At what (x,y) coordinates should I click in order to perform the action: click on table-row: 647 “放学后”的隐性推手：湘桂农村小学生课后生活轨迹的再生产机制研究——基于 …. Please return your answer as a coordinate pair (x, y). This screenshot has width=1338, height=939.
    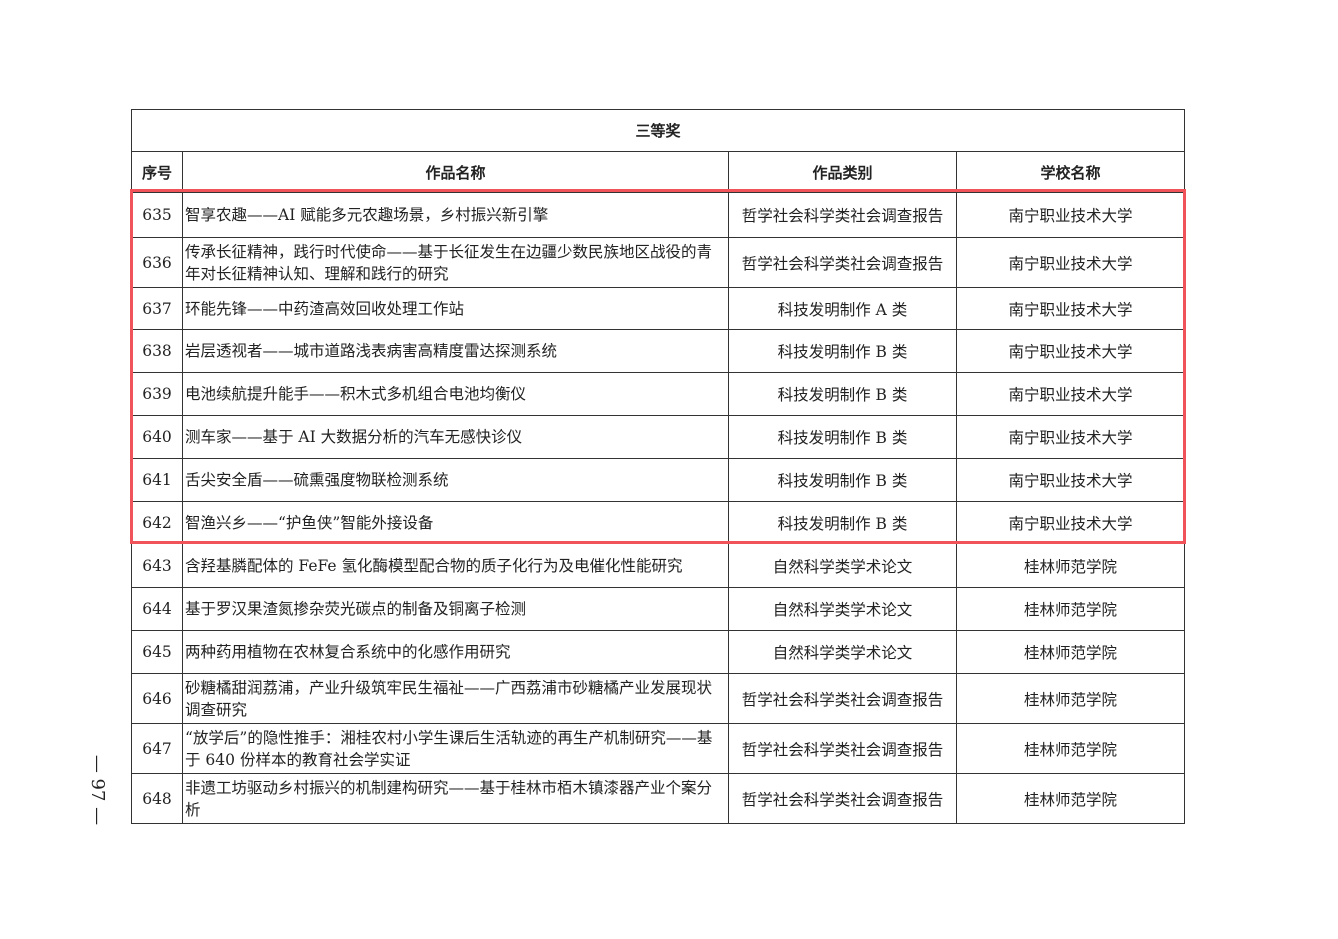
    Looking at the image, I should click on (658, 748).